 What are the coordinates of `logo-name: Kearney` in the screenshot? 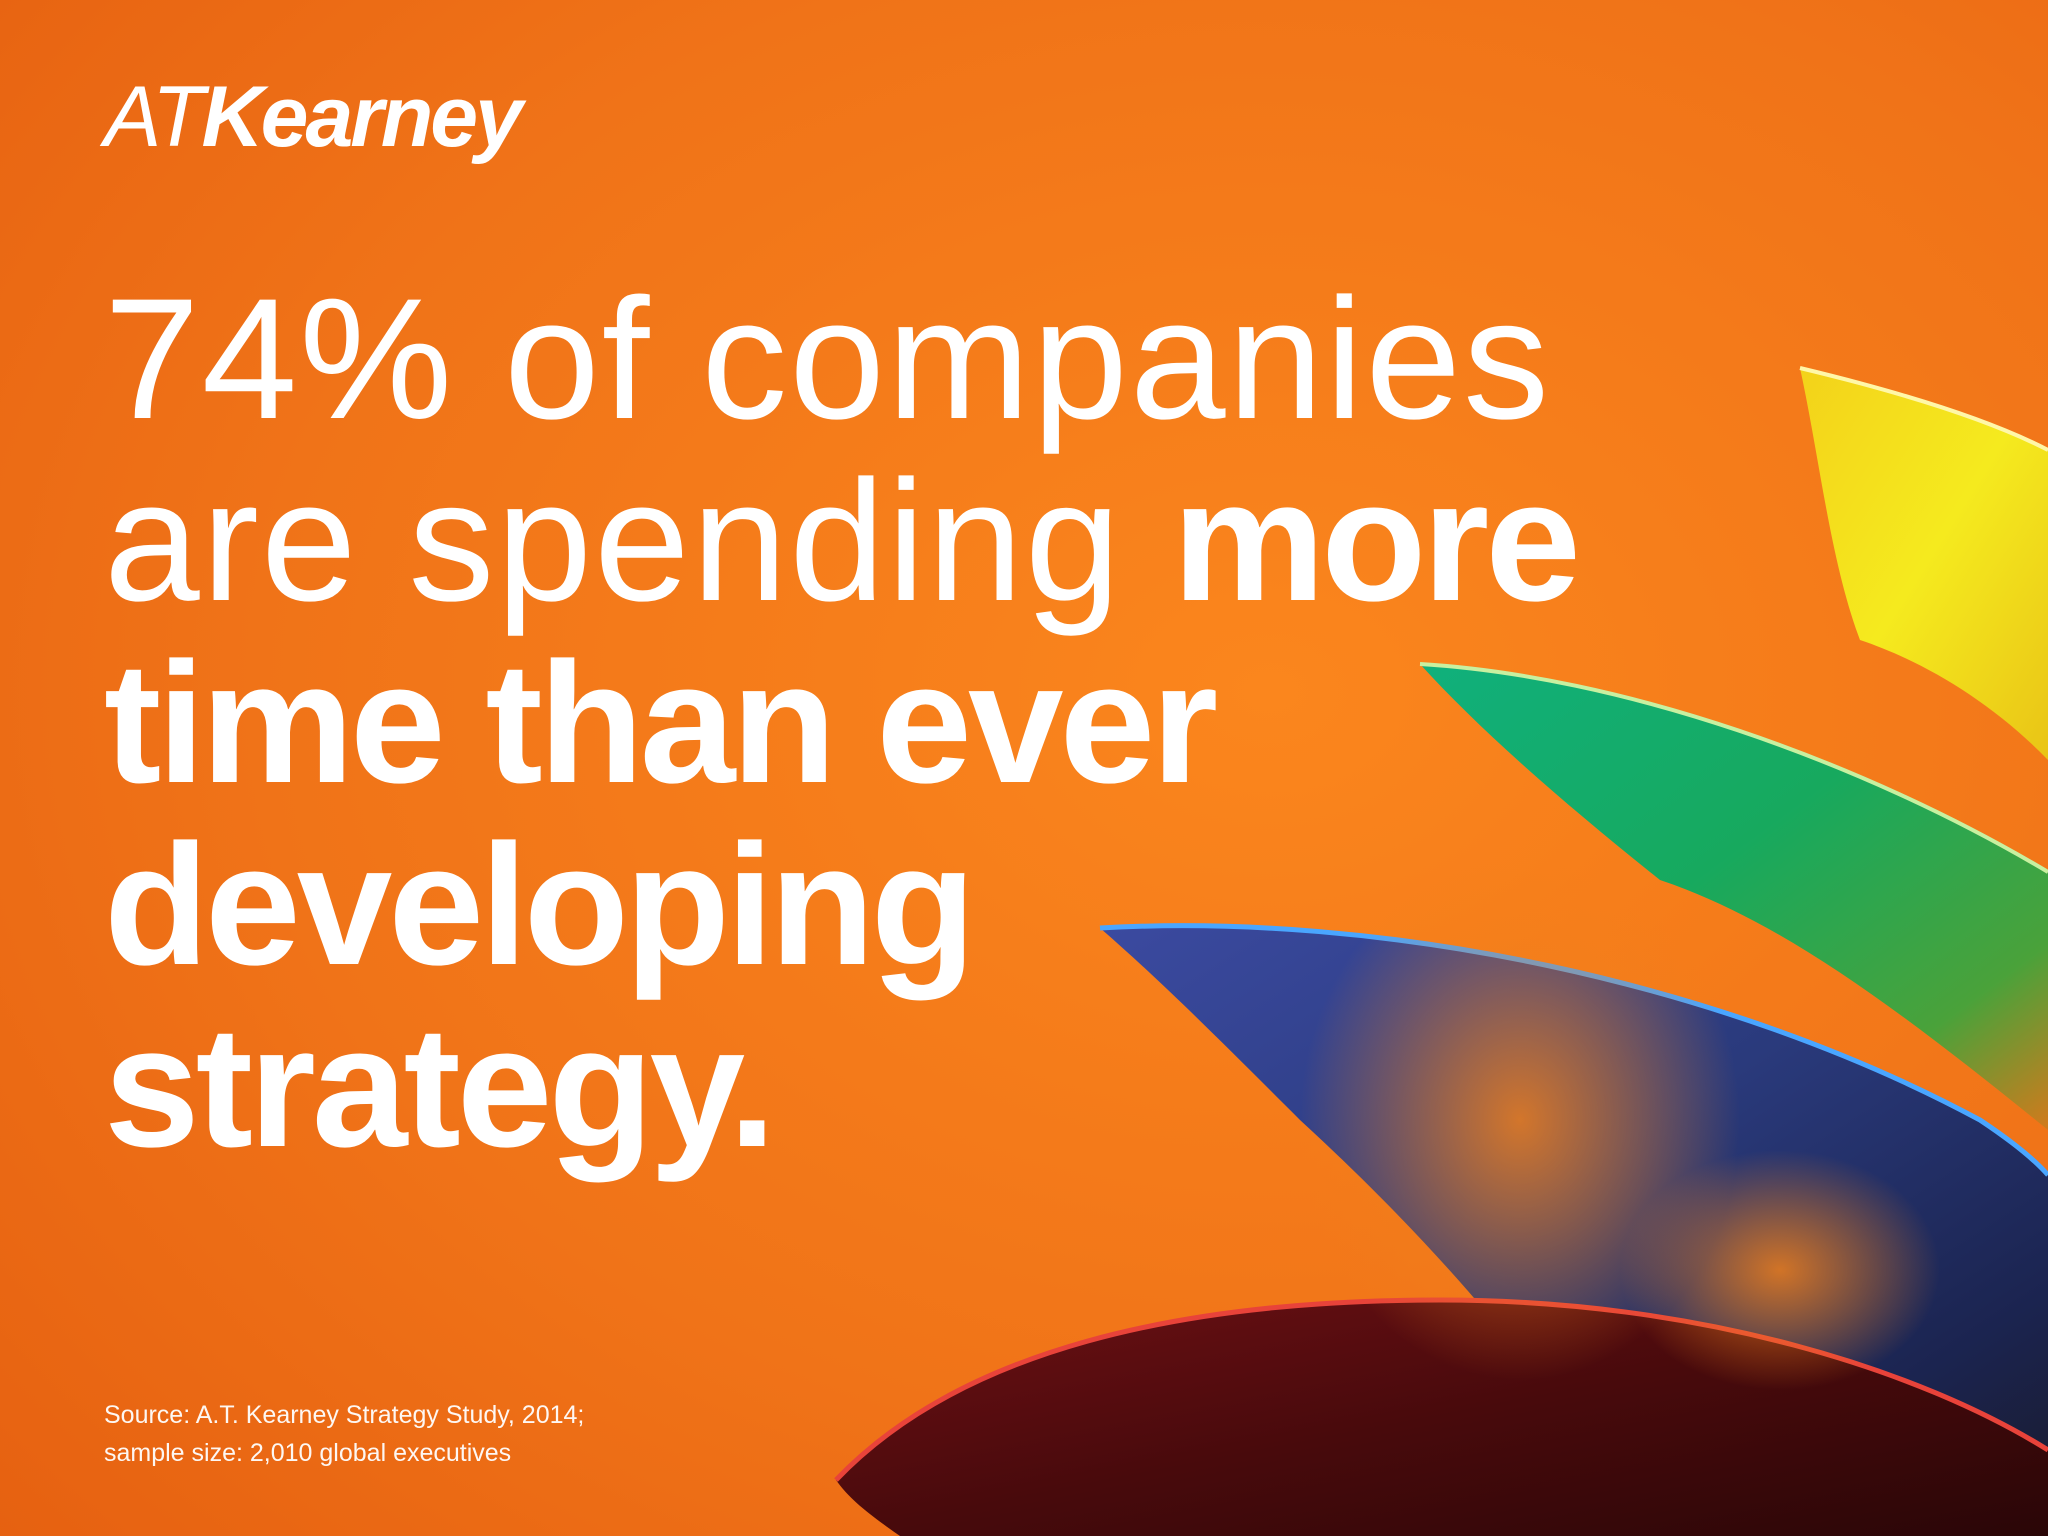 It's located at (362, 117).